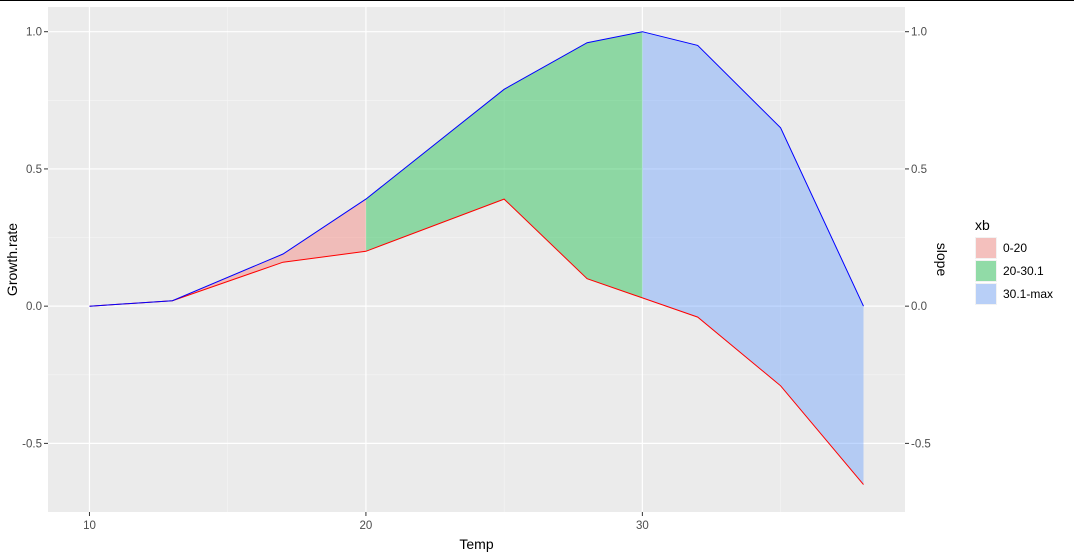 The image size is (1074, 559). Describe the element at coordinates (366, 526) in the screenshot. I see `x-tick-label: 20` at that location.